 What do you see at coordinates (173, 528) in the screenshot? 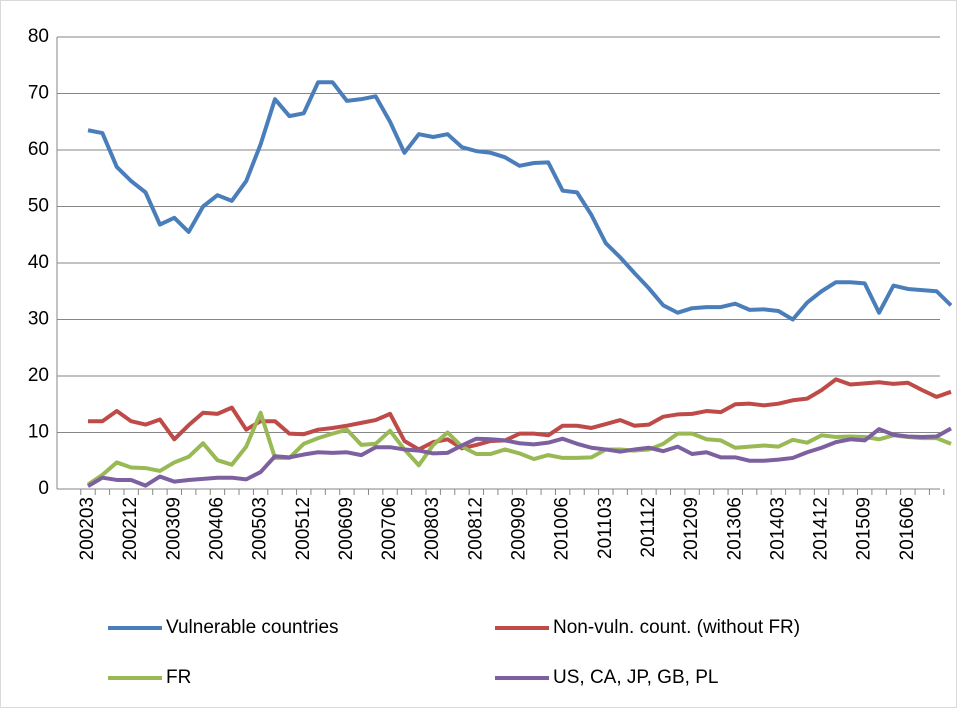
I see `x-tick-label: 200309` at bounding box center [173, 528].